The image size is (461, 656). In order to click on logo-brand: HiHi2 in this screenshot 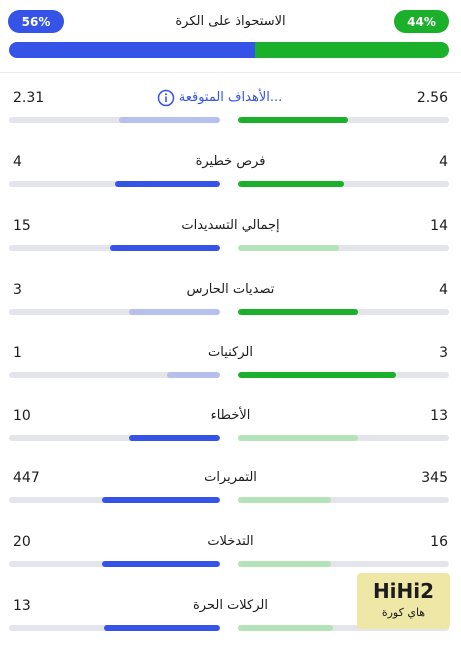, I will do `click(403, 591)`.